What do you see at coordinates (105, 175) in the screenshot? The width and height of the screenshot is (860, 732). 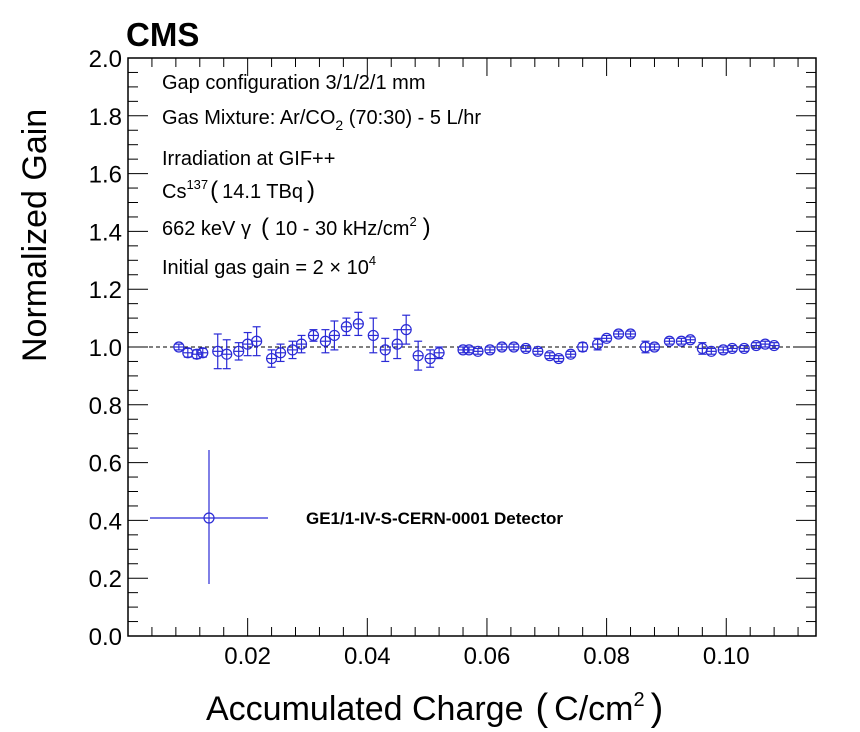 I see `y-tick-label: 1.6` at bounding box center [105, 175].